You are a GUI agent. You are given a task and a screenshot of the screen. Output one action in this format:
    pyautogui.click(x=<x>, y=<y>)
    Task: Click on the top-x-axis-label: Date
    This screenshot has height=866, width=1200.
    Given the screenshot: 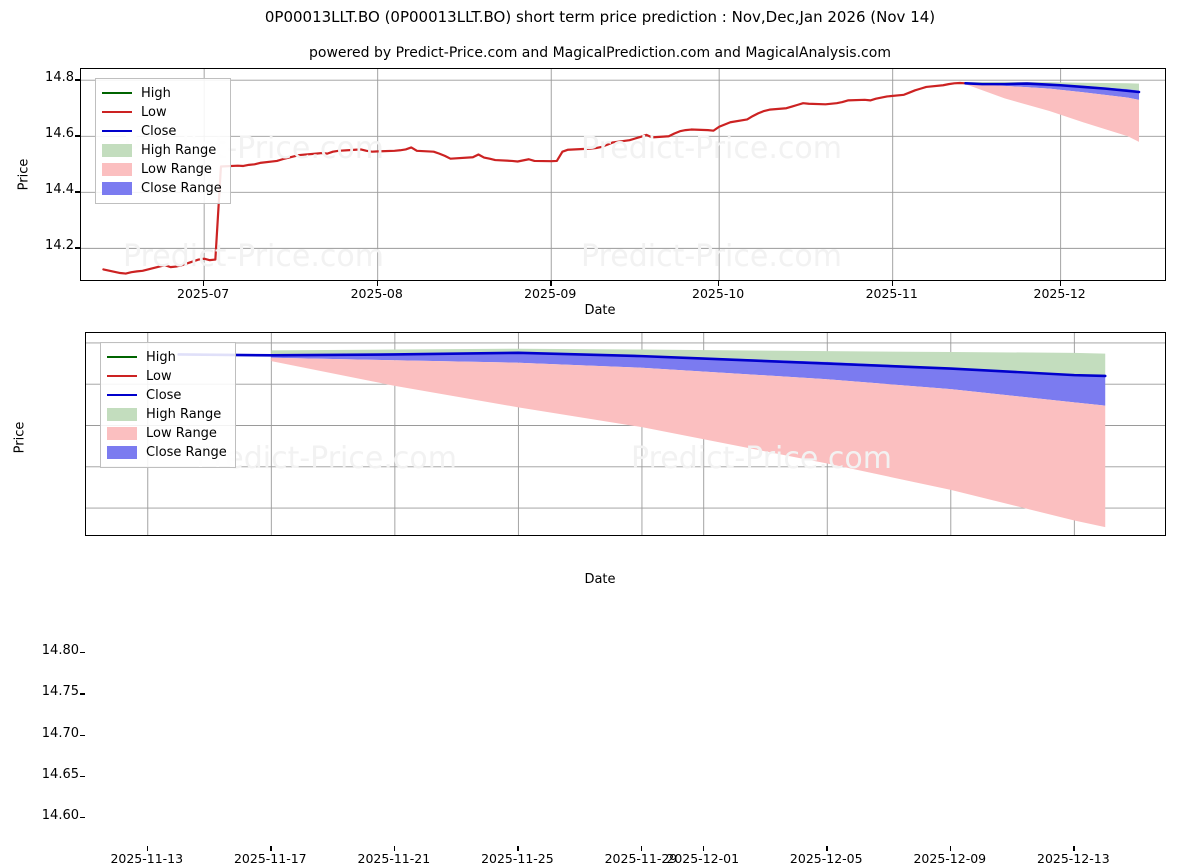 What is the action you would take?
    pyautogui.click(x=600, y=310)
    